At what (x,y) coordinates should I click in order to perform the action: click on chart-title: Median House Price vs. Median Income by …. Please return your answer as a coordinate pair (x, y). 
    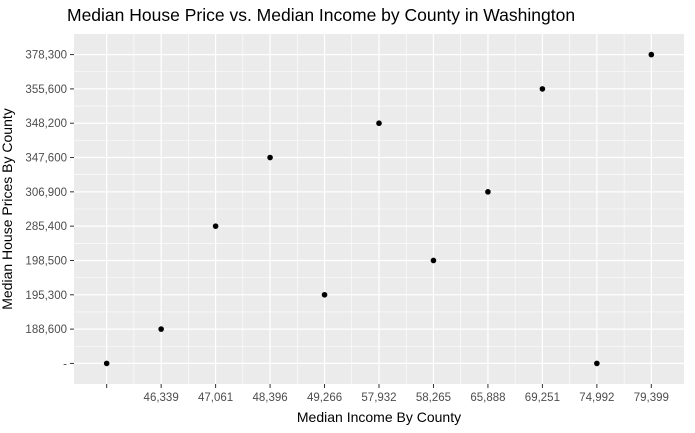
    Looking at the image, I should click on (321, 15).